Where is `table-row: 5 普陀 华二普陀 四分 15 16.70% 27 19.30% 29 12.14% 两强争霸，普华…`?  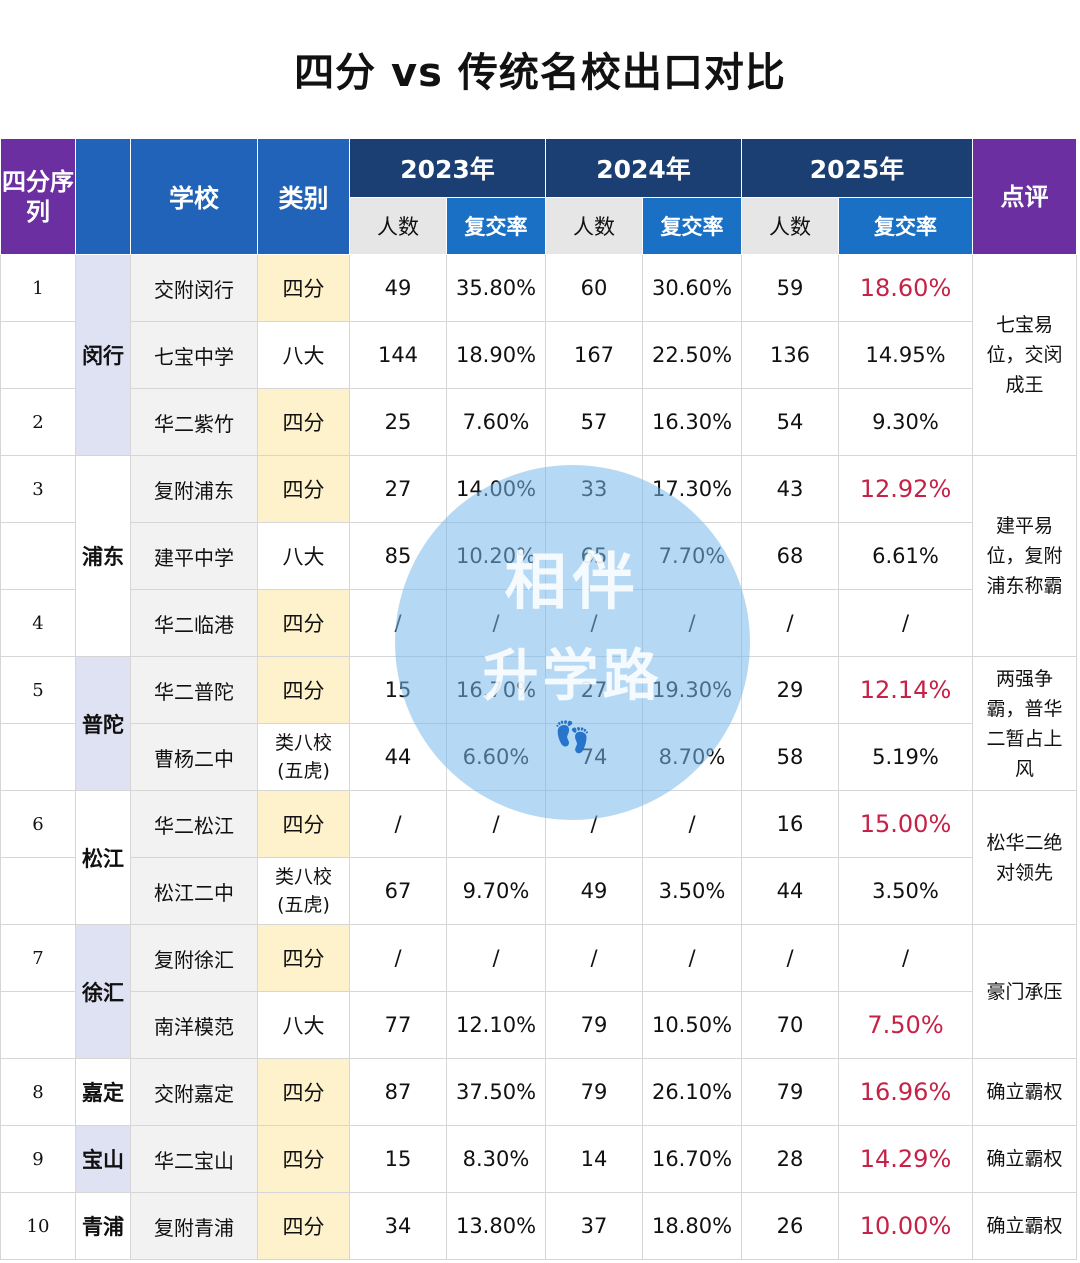
table-row: 5 普陀 华二普陀 四分 15 16.70% 27 19.30% 29 12.14% 两强争霸，普华… is located at coordinates (538, 723).